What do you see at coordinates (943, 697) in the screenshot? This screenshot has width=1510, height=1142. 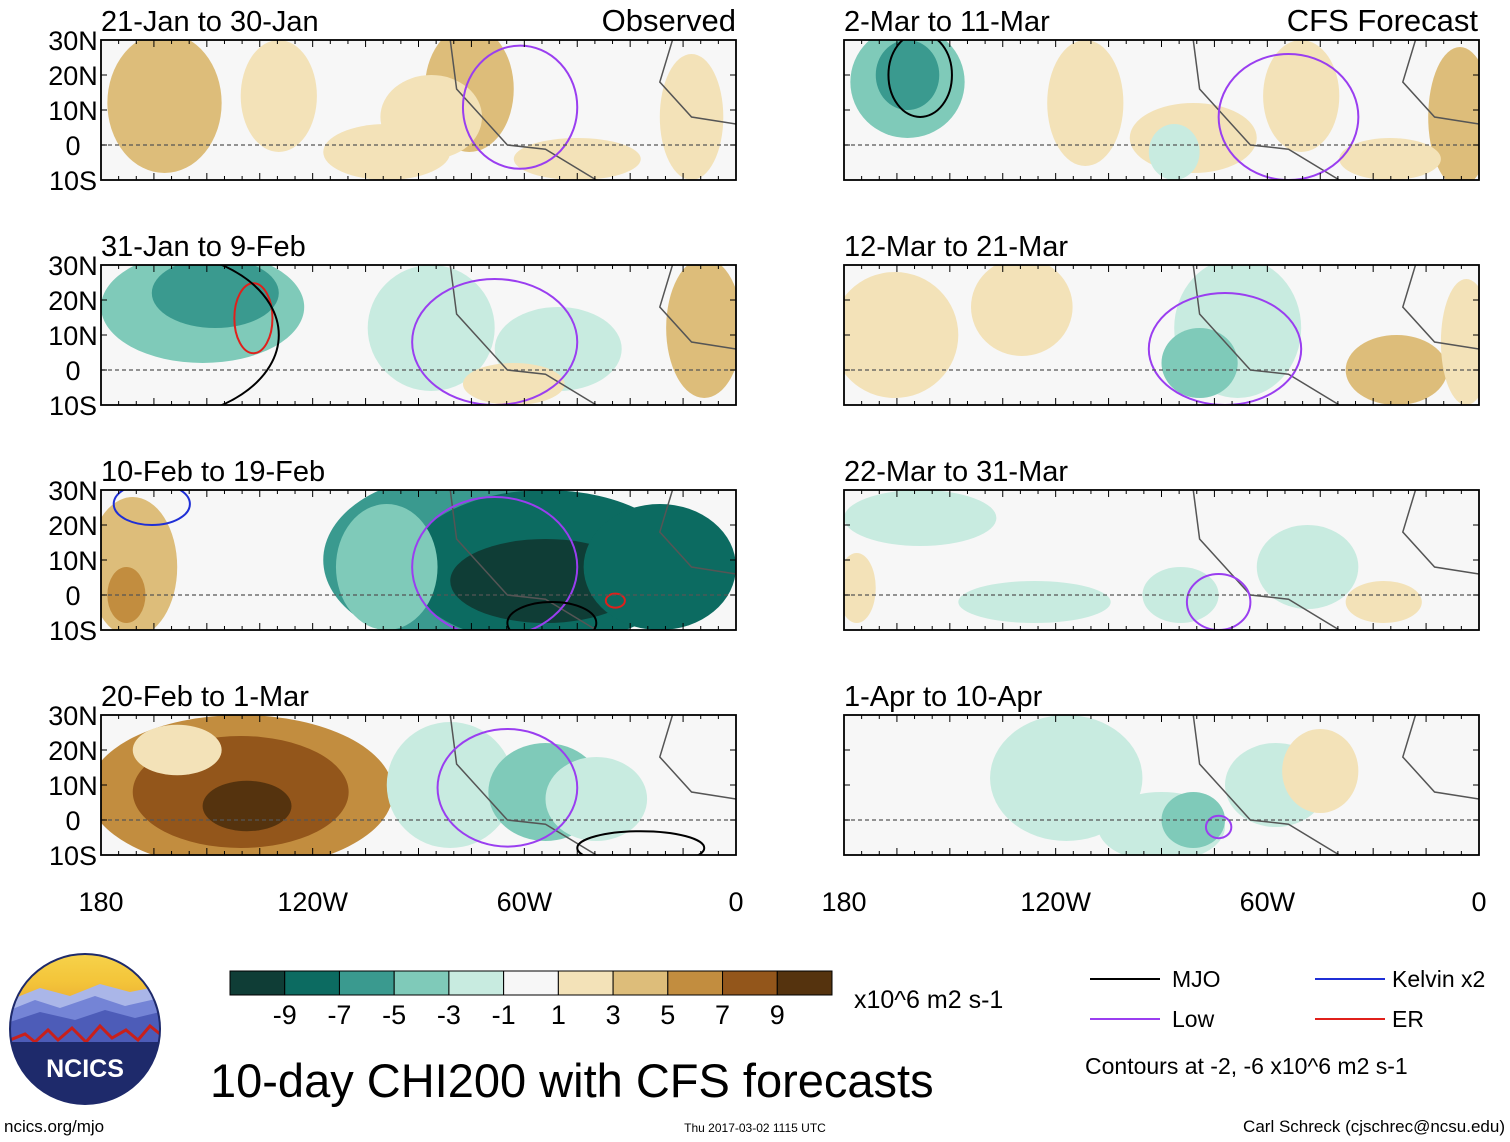 I see `panel-label: 1-Apr to 10-Apr` at bounding box center [943, 697].